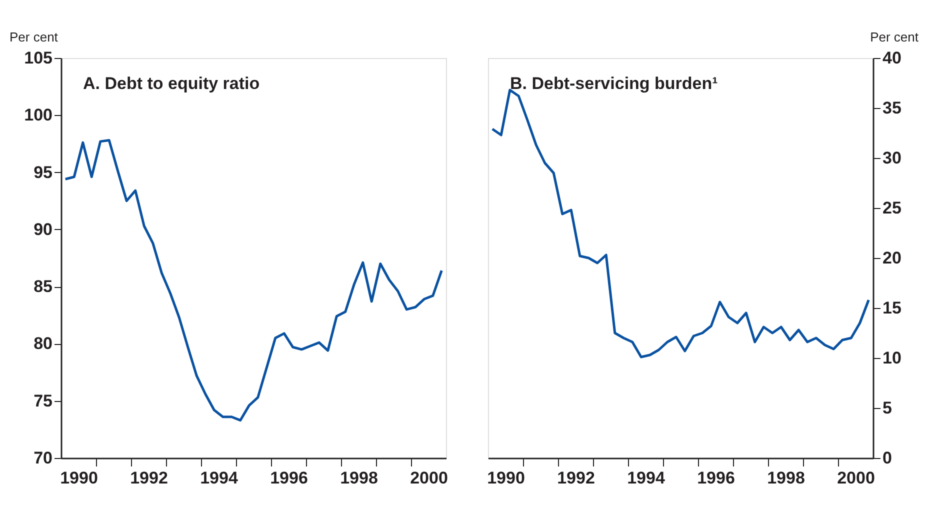 This screenshot has height=509, width=946. What do you see at coordinates (171, 83) in the screenshot?
I see `text: A. Debt to equity ratio` at bounding box center [171, 83].